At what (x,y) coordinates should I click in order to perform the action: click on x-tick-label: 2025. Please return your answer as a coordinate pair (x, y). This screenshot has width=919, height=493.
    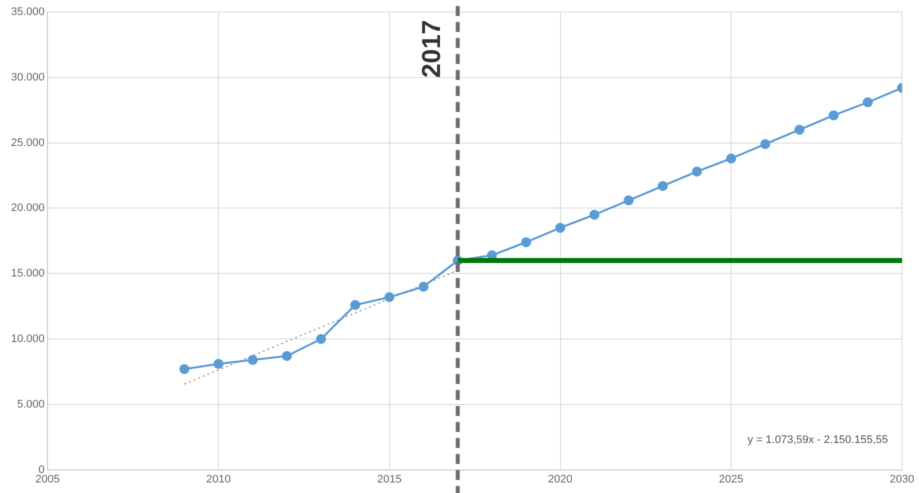
    Looking at the image, I should click on (731, 479).